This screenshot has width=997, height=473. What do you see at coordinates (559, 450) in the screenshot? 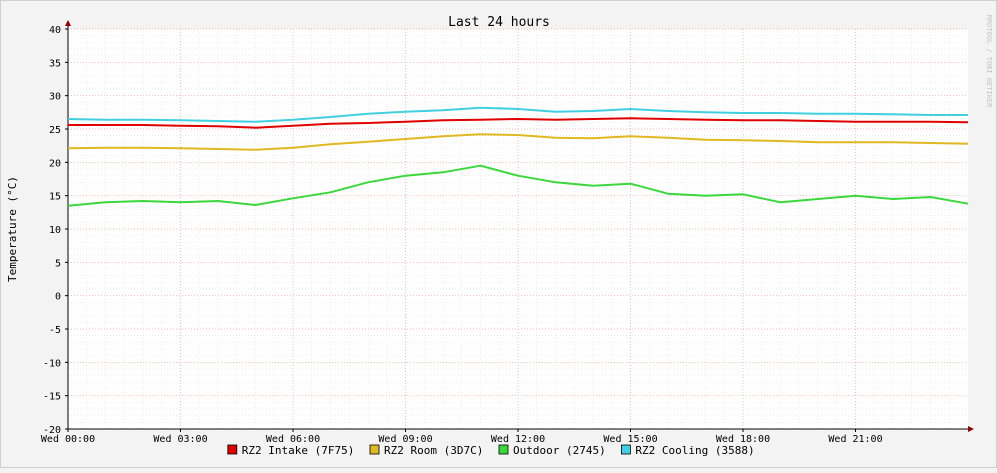
I see `legend-label: Outdoor (2745)` at bounding box center [559, 450].